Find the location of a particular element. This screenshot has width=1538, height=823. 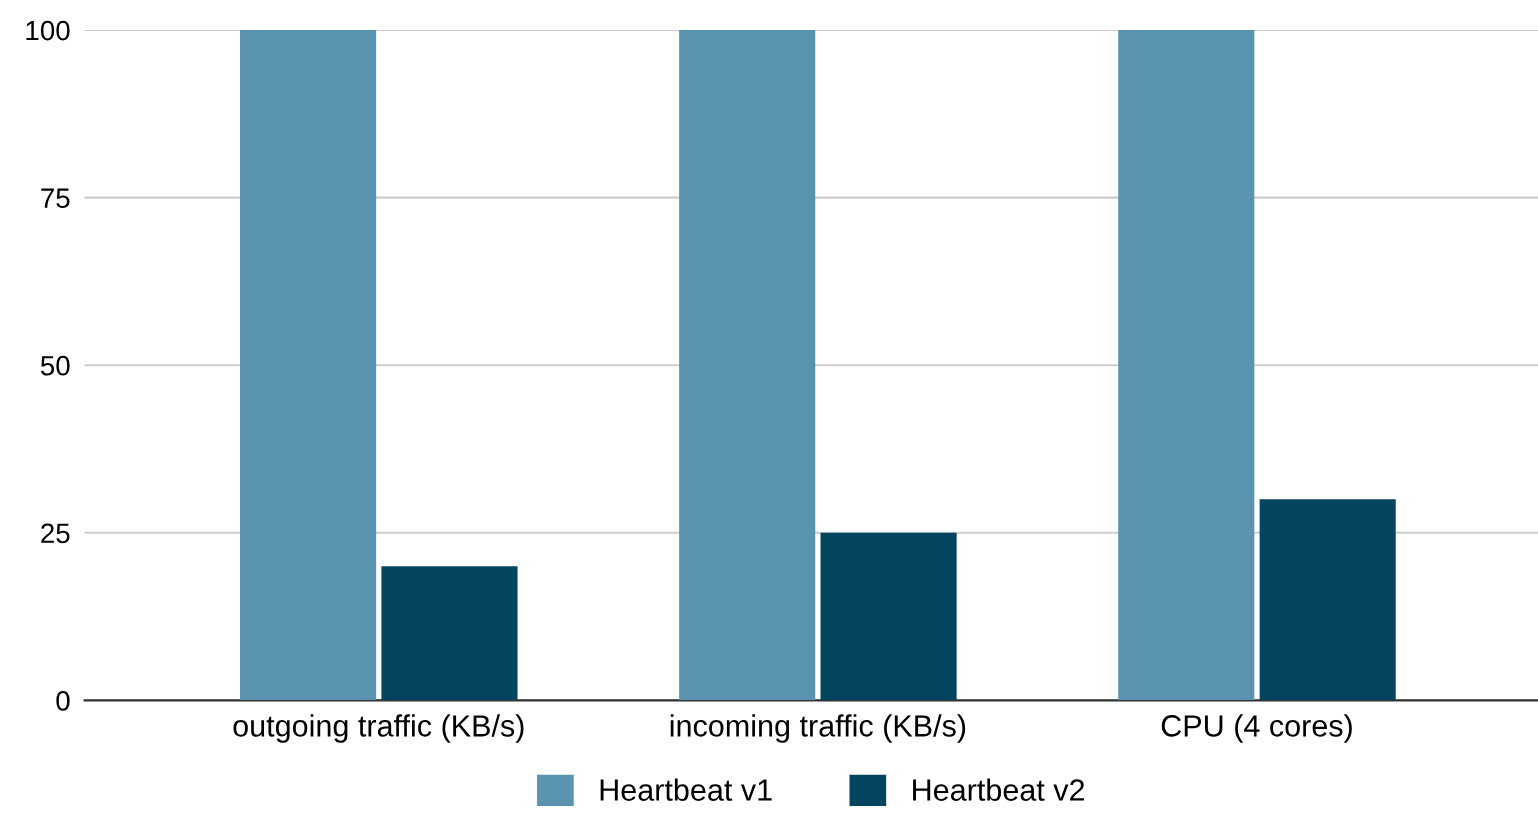

y-tick-label: 50 is located at coordinates (55, 365).